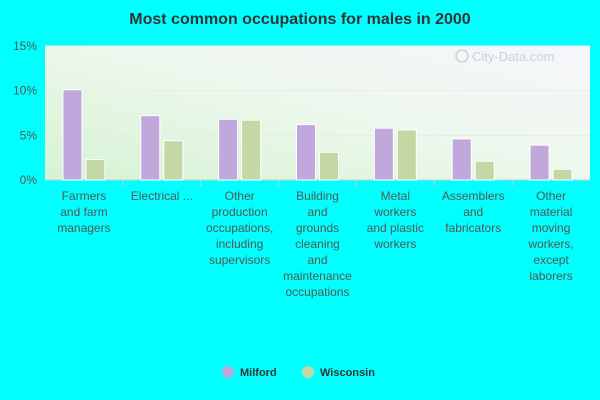  Describe the element at coordinates (240, 212) in the screenshot. I see `x-tick-label-line: production` at that location.